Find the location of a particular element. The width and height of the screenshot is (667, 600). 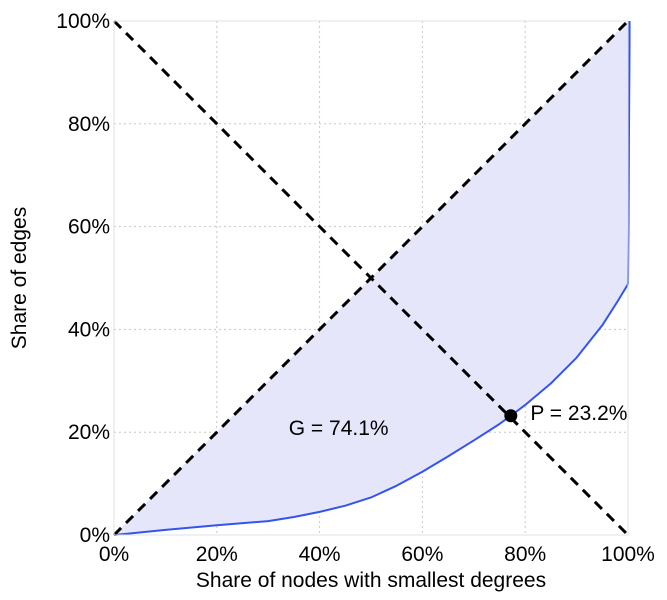

y-tick-label: 40% is located at coordinates (89, 329).